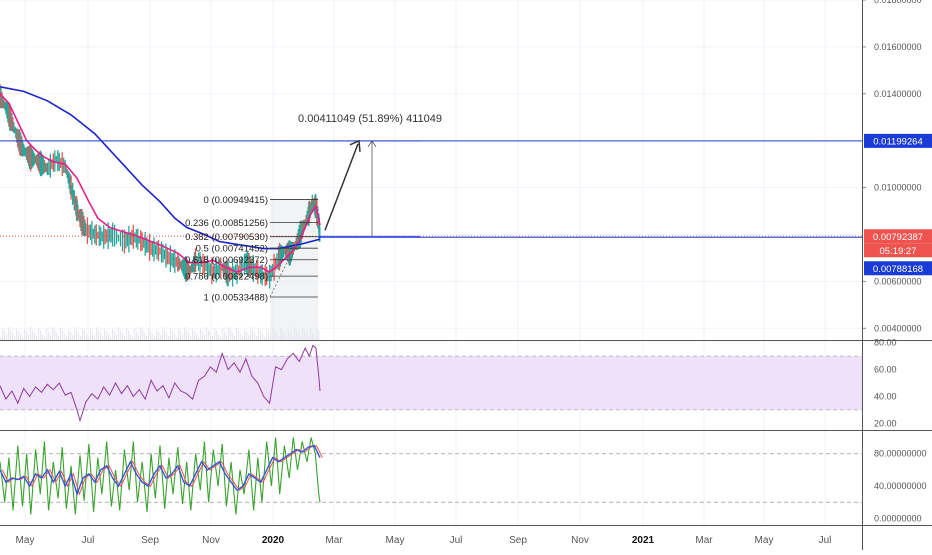 The height and width of the screenshot is (555, 932). Describe the element at coordinates (294, 269) in the screenshot. I see `selection-range-shade` at that location.